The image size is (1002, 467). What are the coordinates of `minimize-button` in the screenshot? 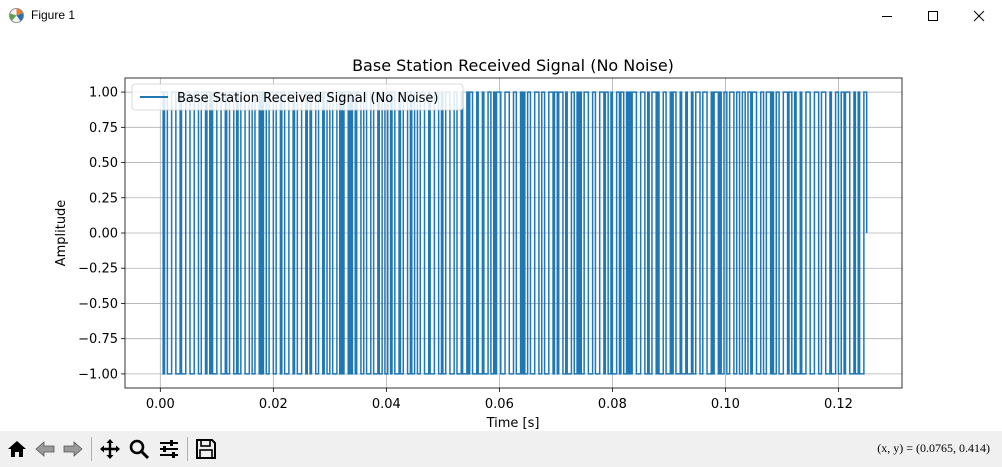 It's located at (887, 15).